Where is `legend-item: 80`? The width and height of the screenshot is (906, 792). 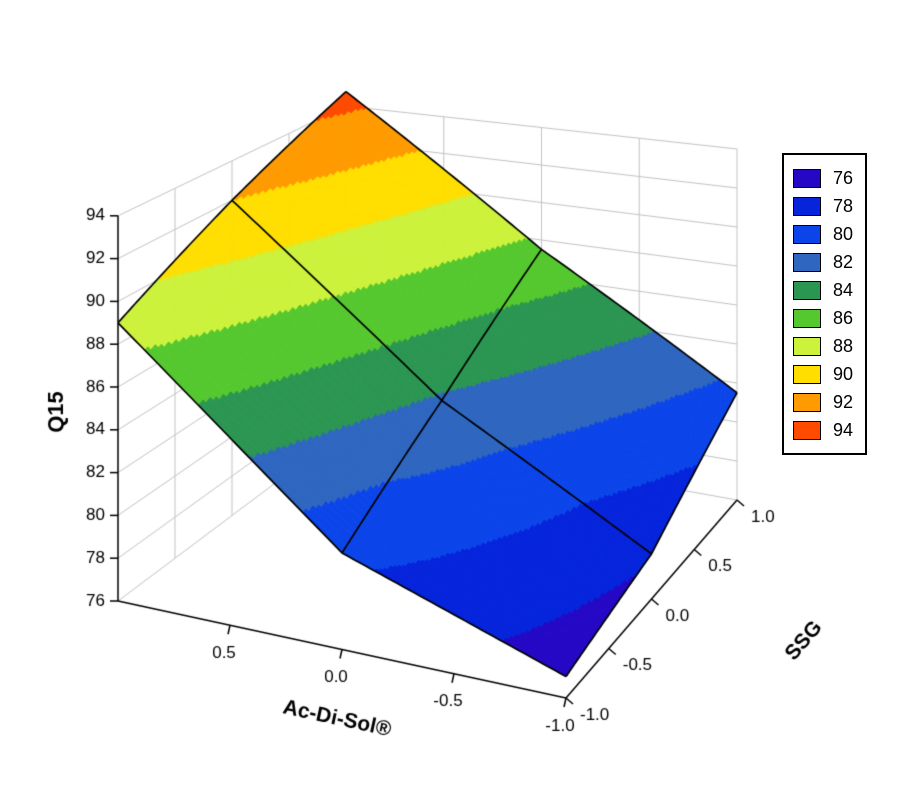 legend-item: 80 is located at coordinates (823, 234).